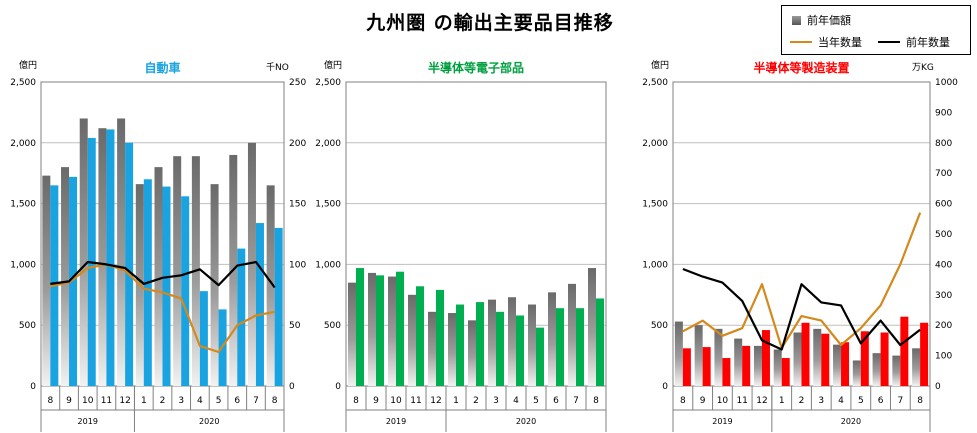 The height and width of the screenshot is (433, 977). I want to click on legend-swatch-prev-value, so click(796, 20).